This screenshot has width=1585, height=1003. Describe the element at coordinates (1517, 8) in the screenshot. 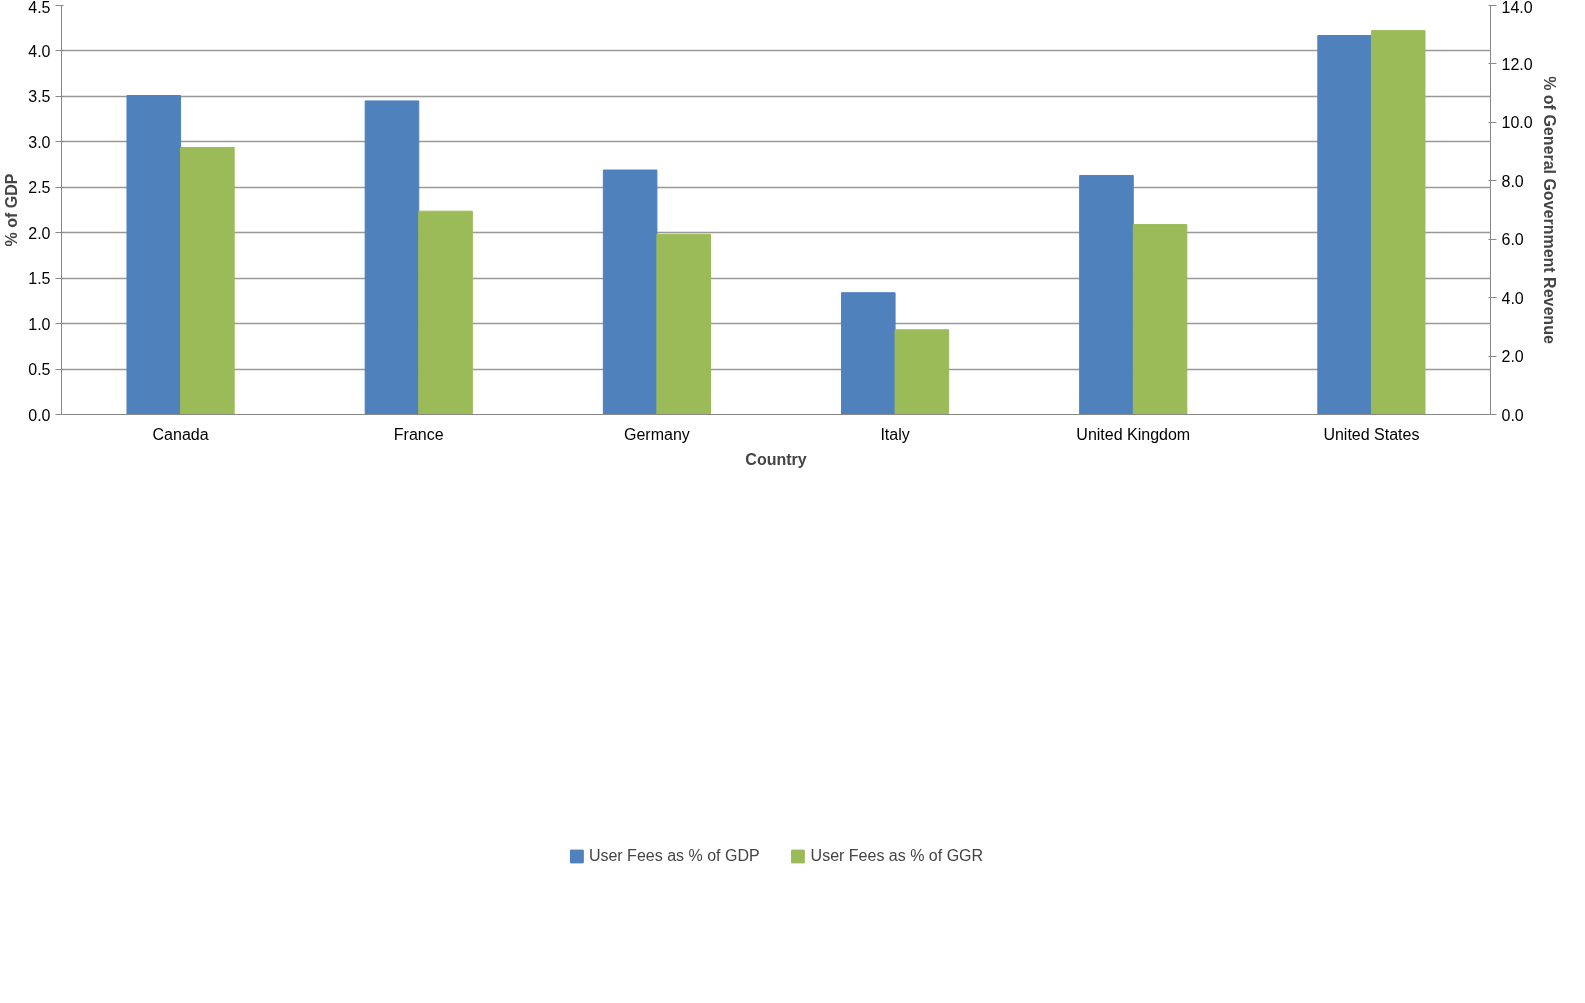

I see `y2-tick-label: 14.0` at that location.